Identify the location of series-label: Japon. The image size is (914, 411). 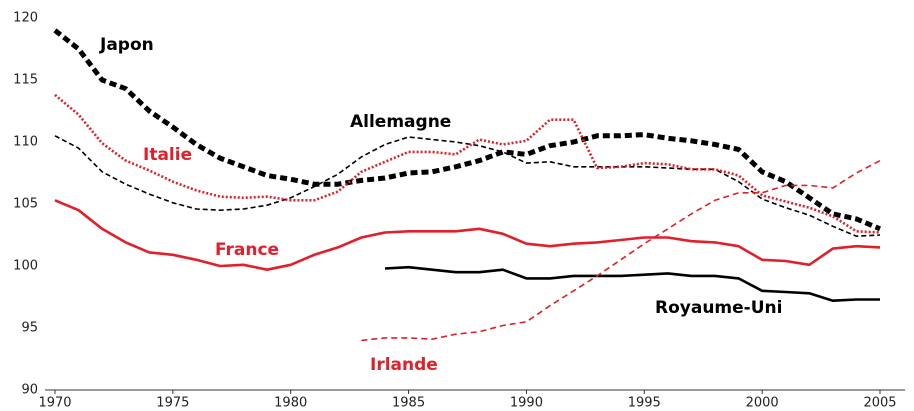
(126, 45).